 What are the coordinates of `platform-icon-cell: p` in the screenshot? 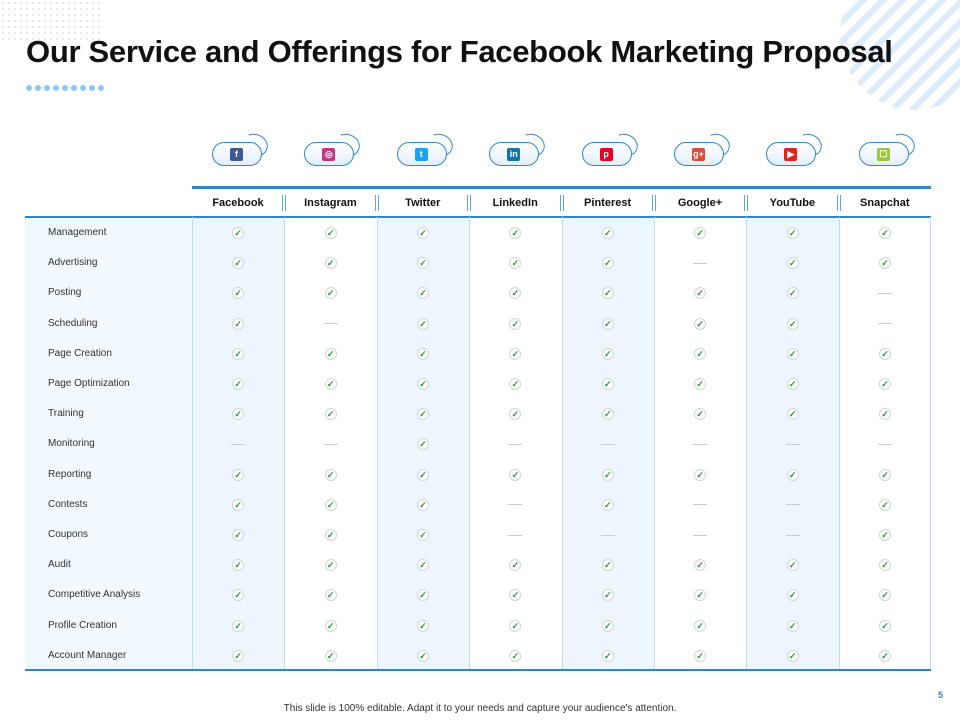 It's located at (608, 154).